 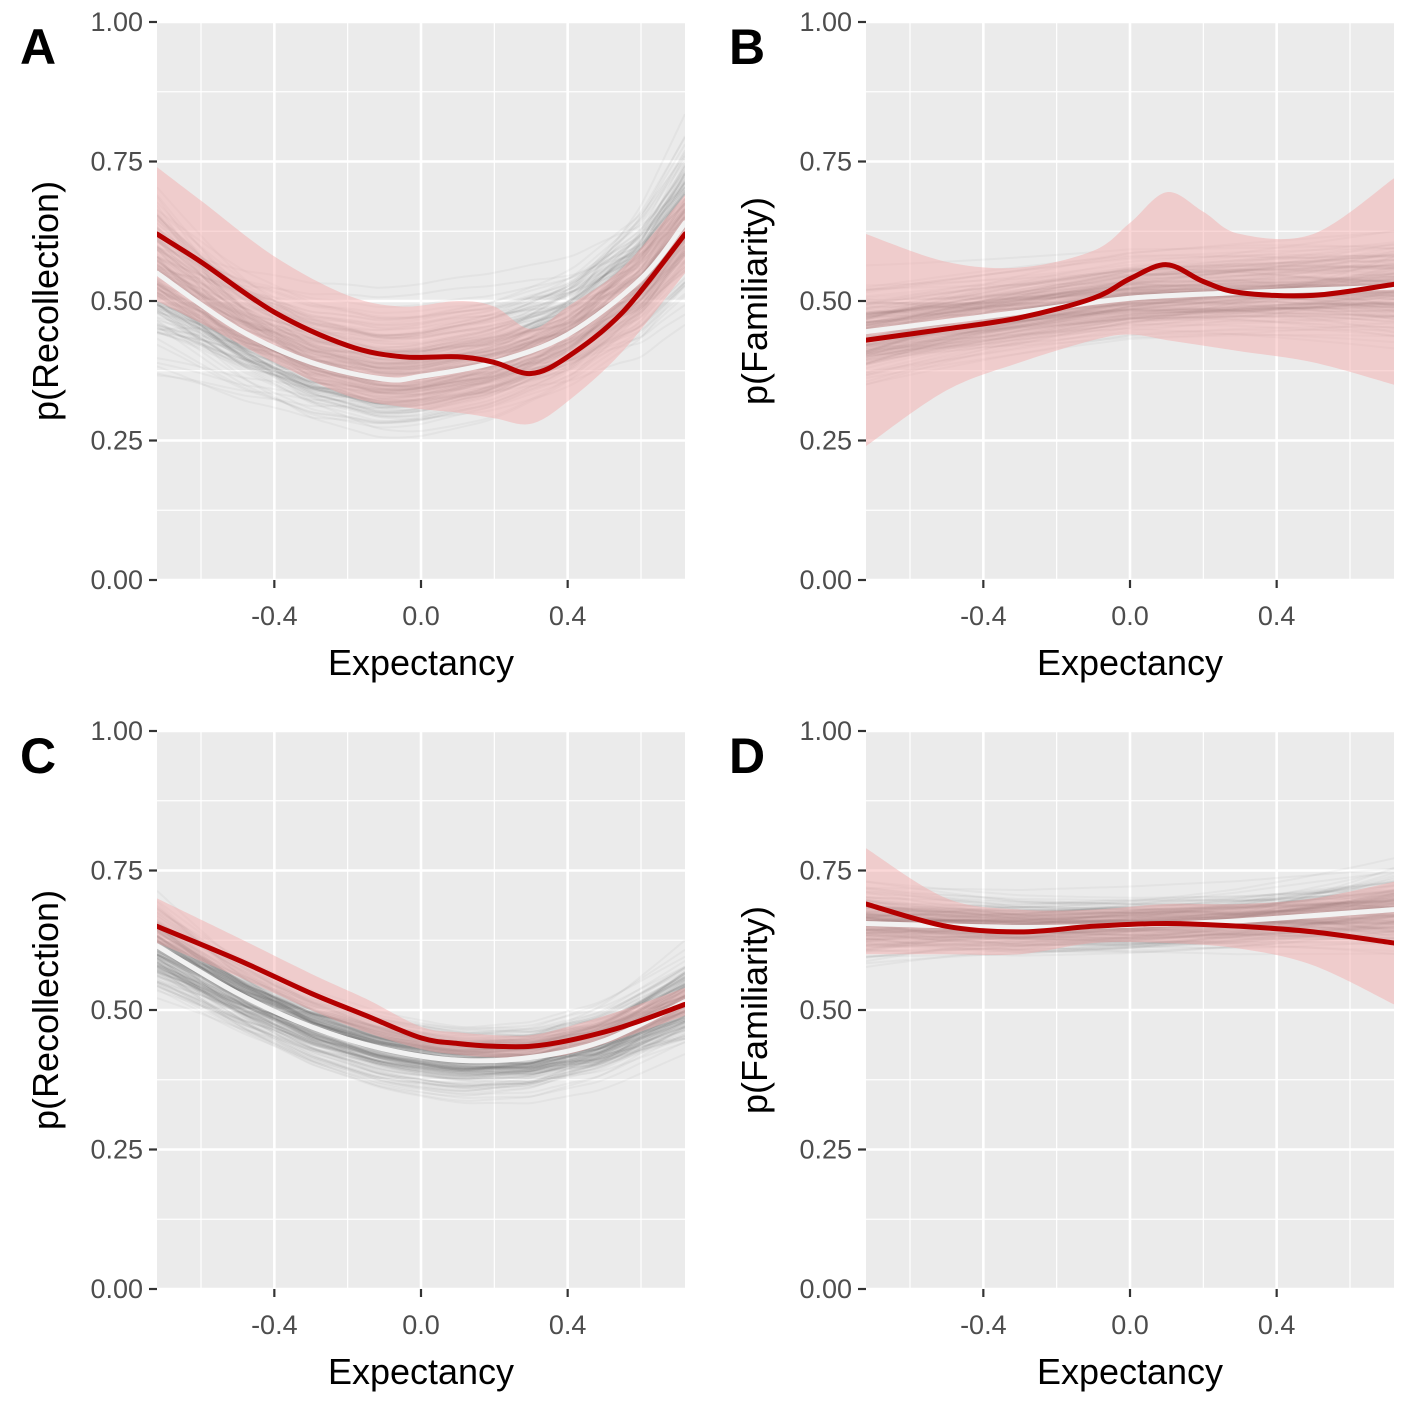 What do you see at coordinates (747, 756) in the screenshot?
I see `panel-tag: D` at bounding box center [747, 756].